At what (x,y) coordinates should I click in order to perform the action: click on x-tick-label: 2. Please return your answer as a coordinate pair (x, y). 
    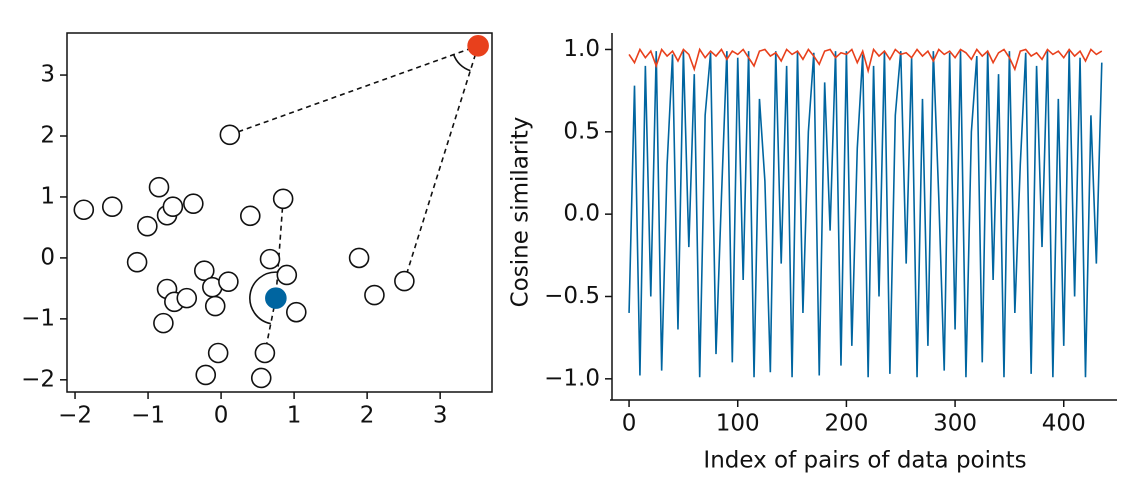
    Looking at the image, I should click on (367, 416).